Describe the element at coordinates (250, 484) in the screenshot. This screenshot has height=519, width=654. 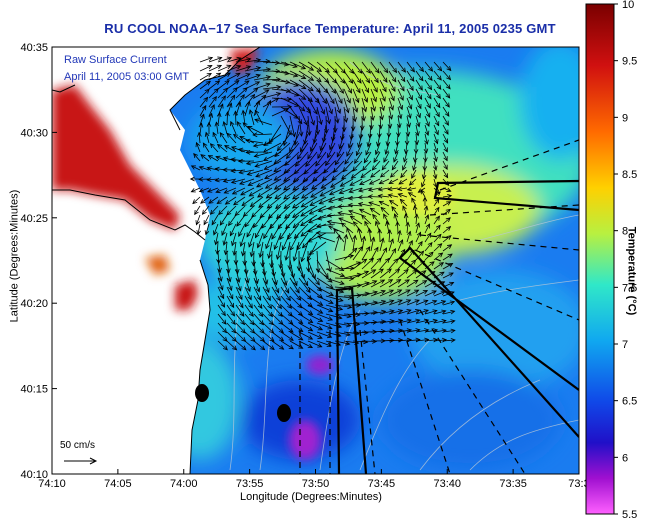
I see `x-tick-label: 73:55` at that location.